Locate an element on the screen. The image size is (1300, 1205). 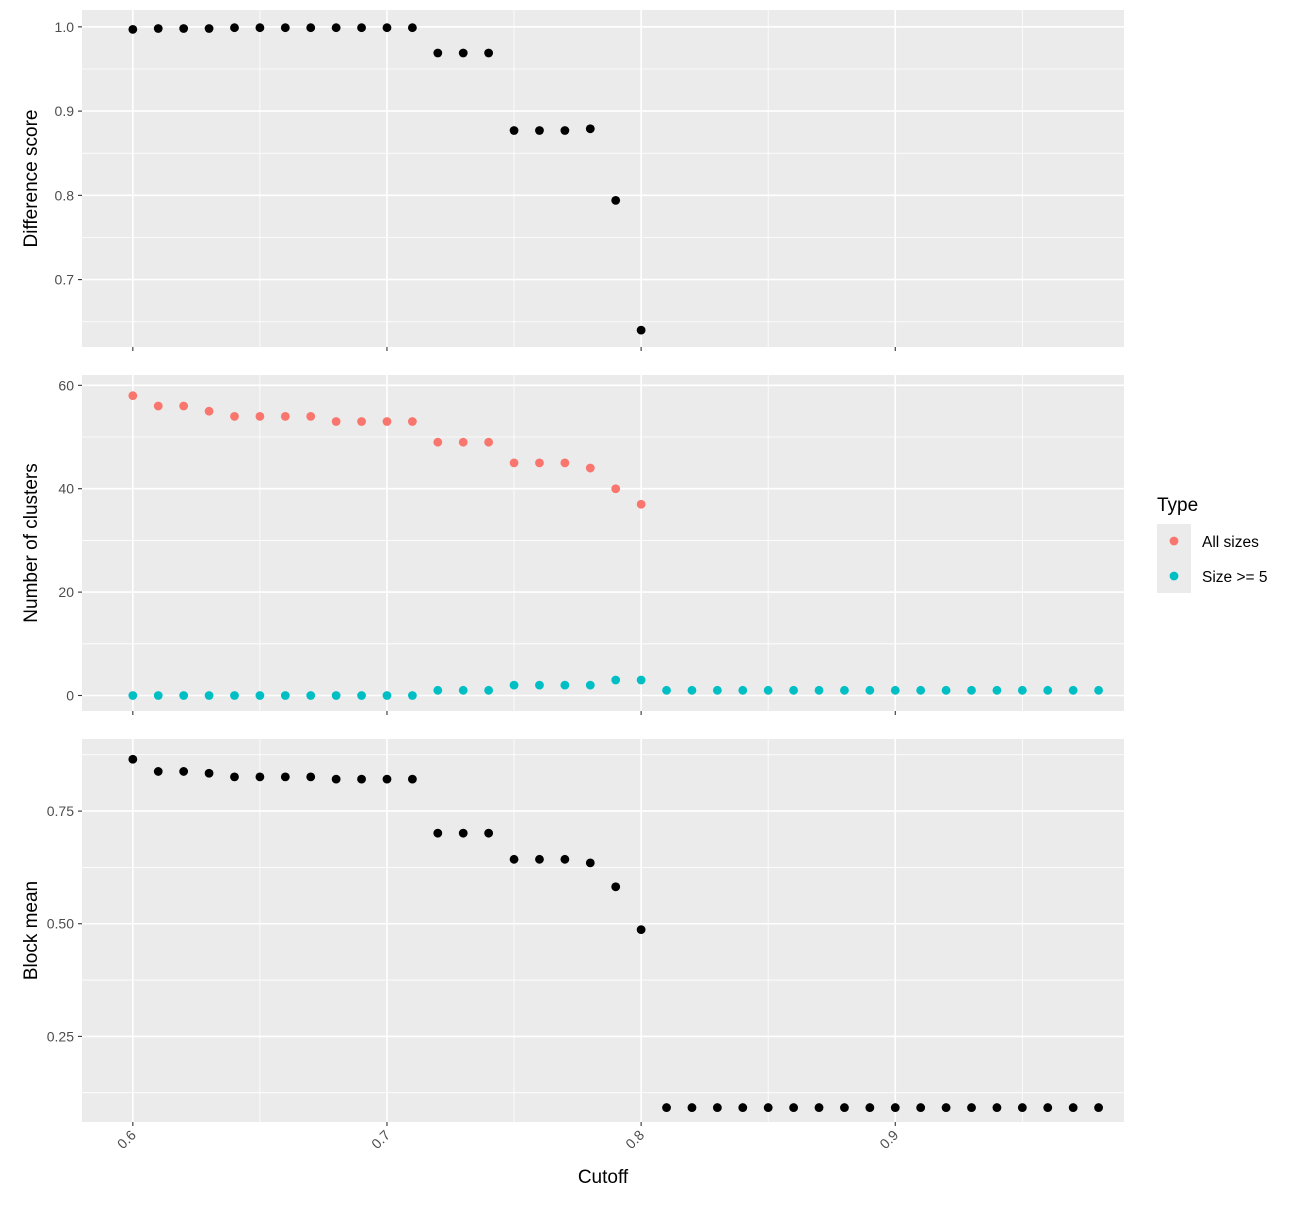
y-tick-label: 0.8 is located at coordinates (65, 195).